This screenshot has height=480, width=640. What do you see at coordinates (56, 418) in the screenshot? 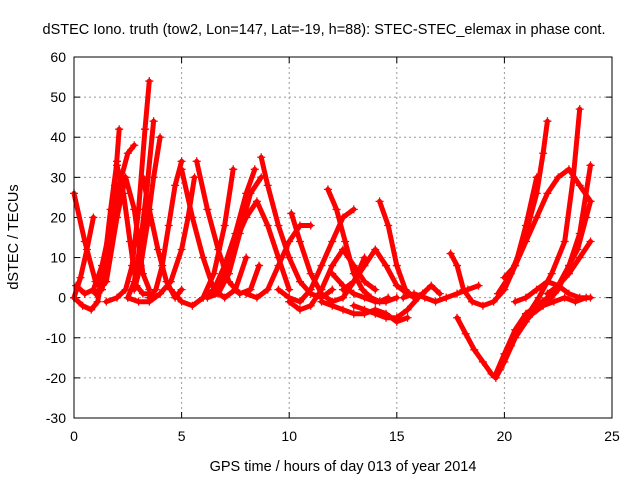
I see `y-tick-label: -30` at bounding box center [56, 418].